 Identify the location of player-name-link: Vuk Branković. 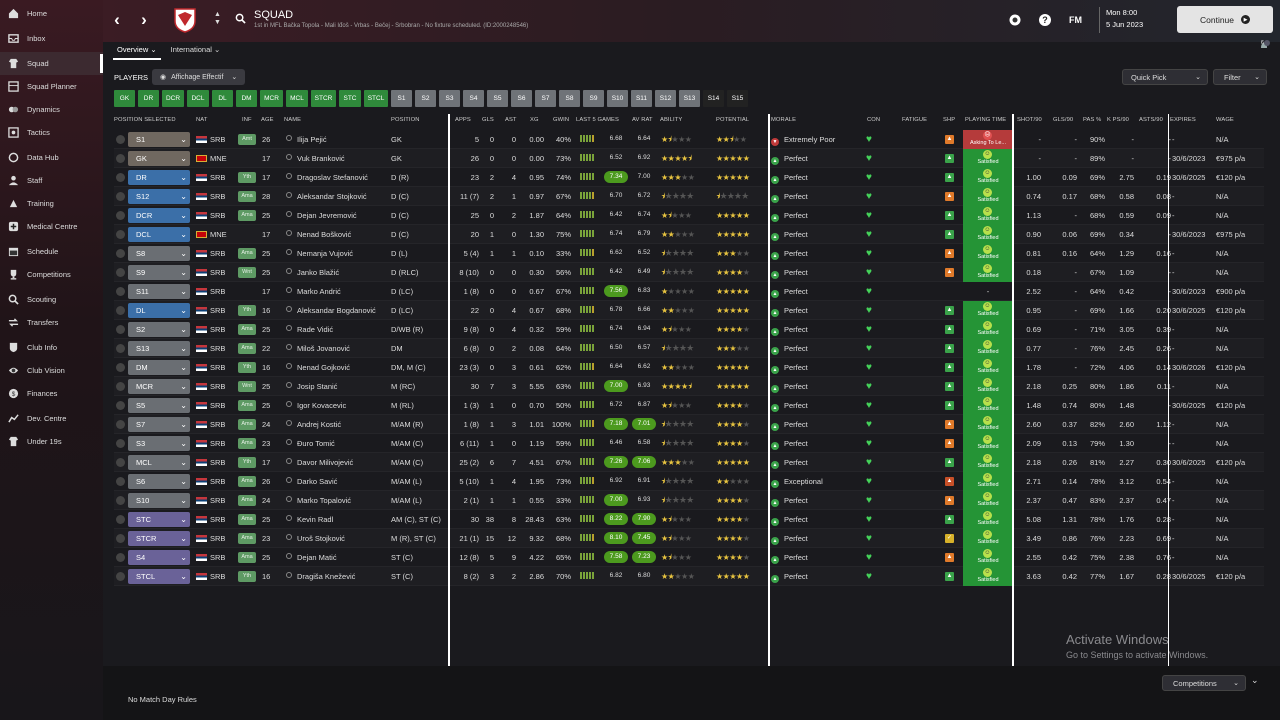
(315, 158).